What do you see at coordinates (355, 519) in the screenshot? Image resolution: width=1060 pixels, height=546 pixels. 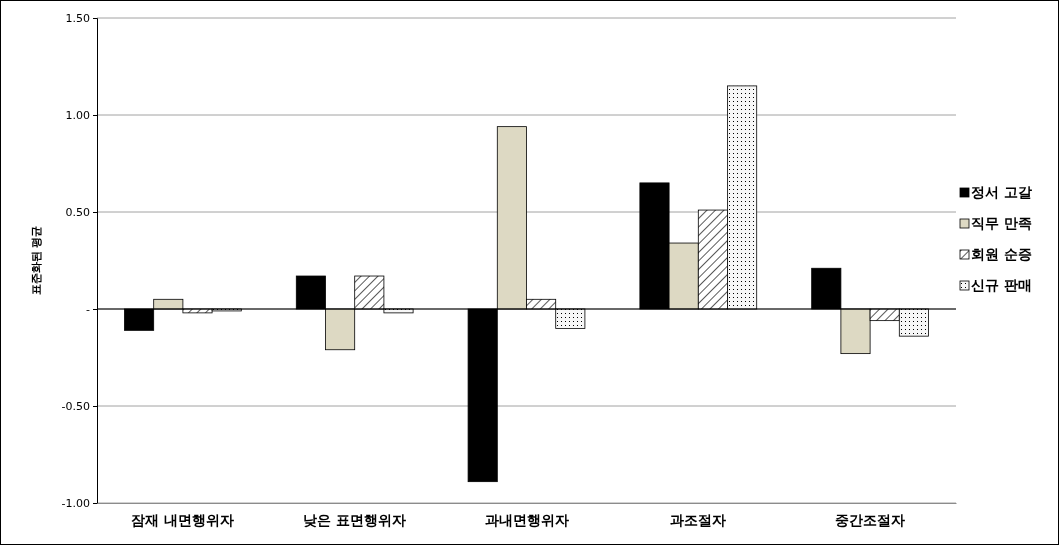 I see `x-tick-label: 낮은 표면행위자` at bounding box center [355, 519].